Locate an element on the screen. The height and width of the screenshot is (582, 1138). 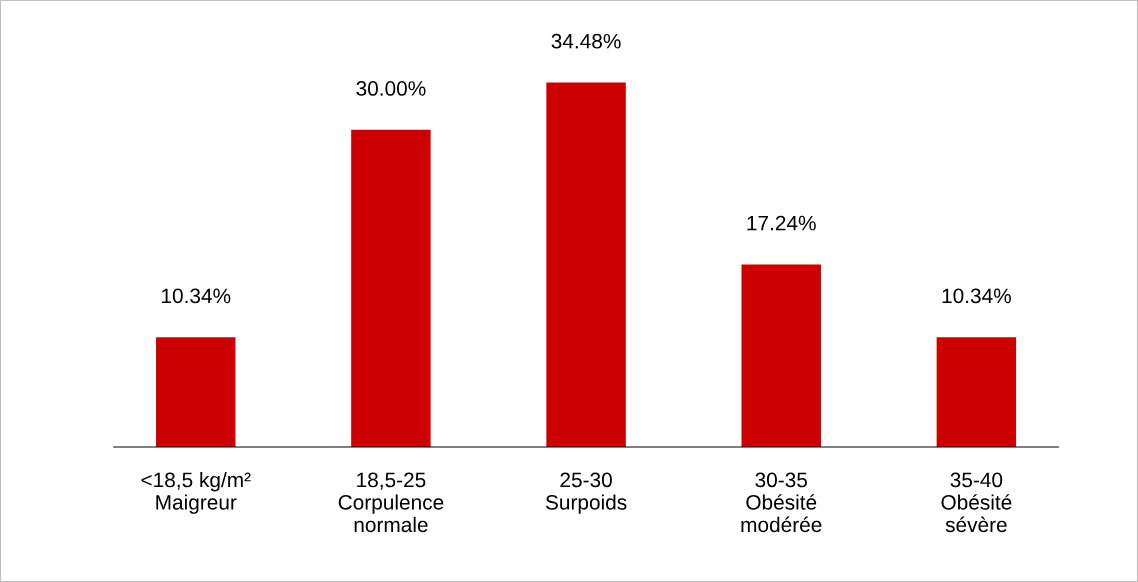
x-tick-label: <18,5 kg/m² Maigreur is located at coordinates (196, 492).